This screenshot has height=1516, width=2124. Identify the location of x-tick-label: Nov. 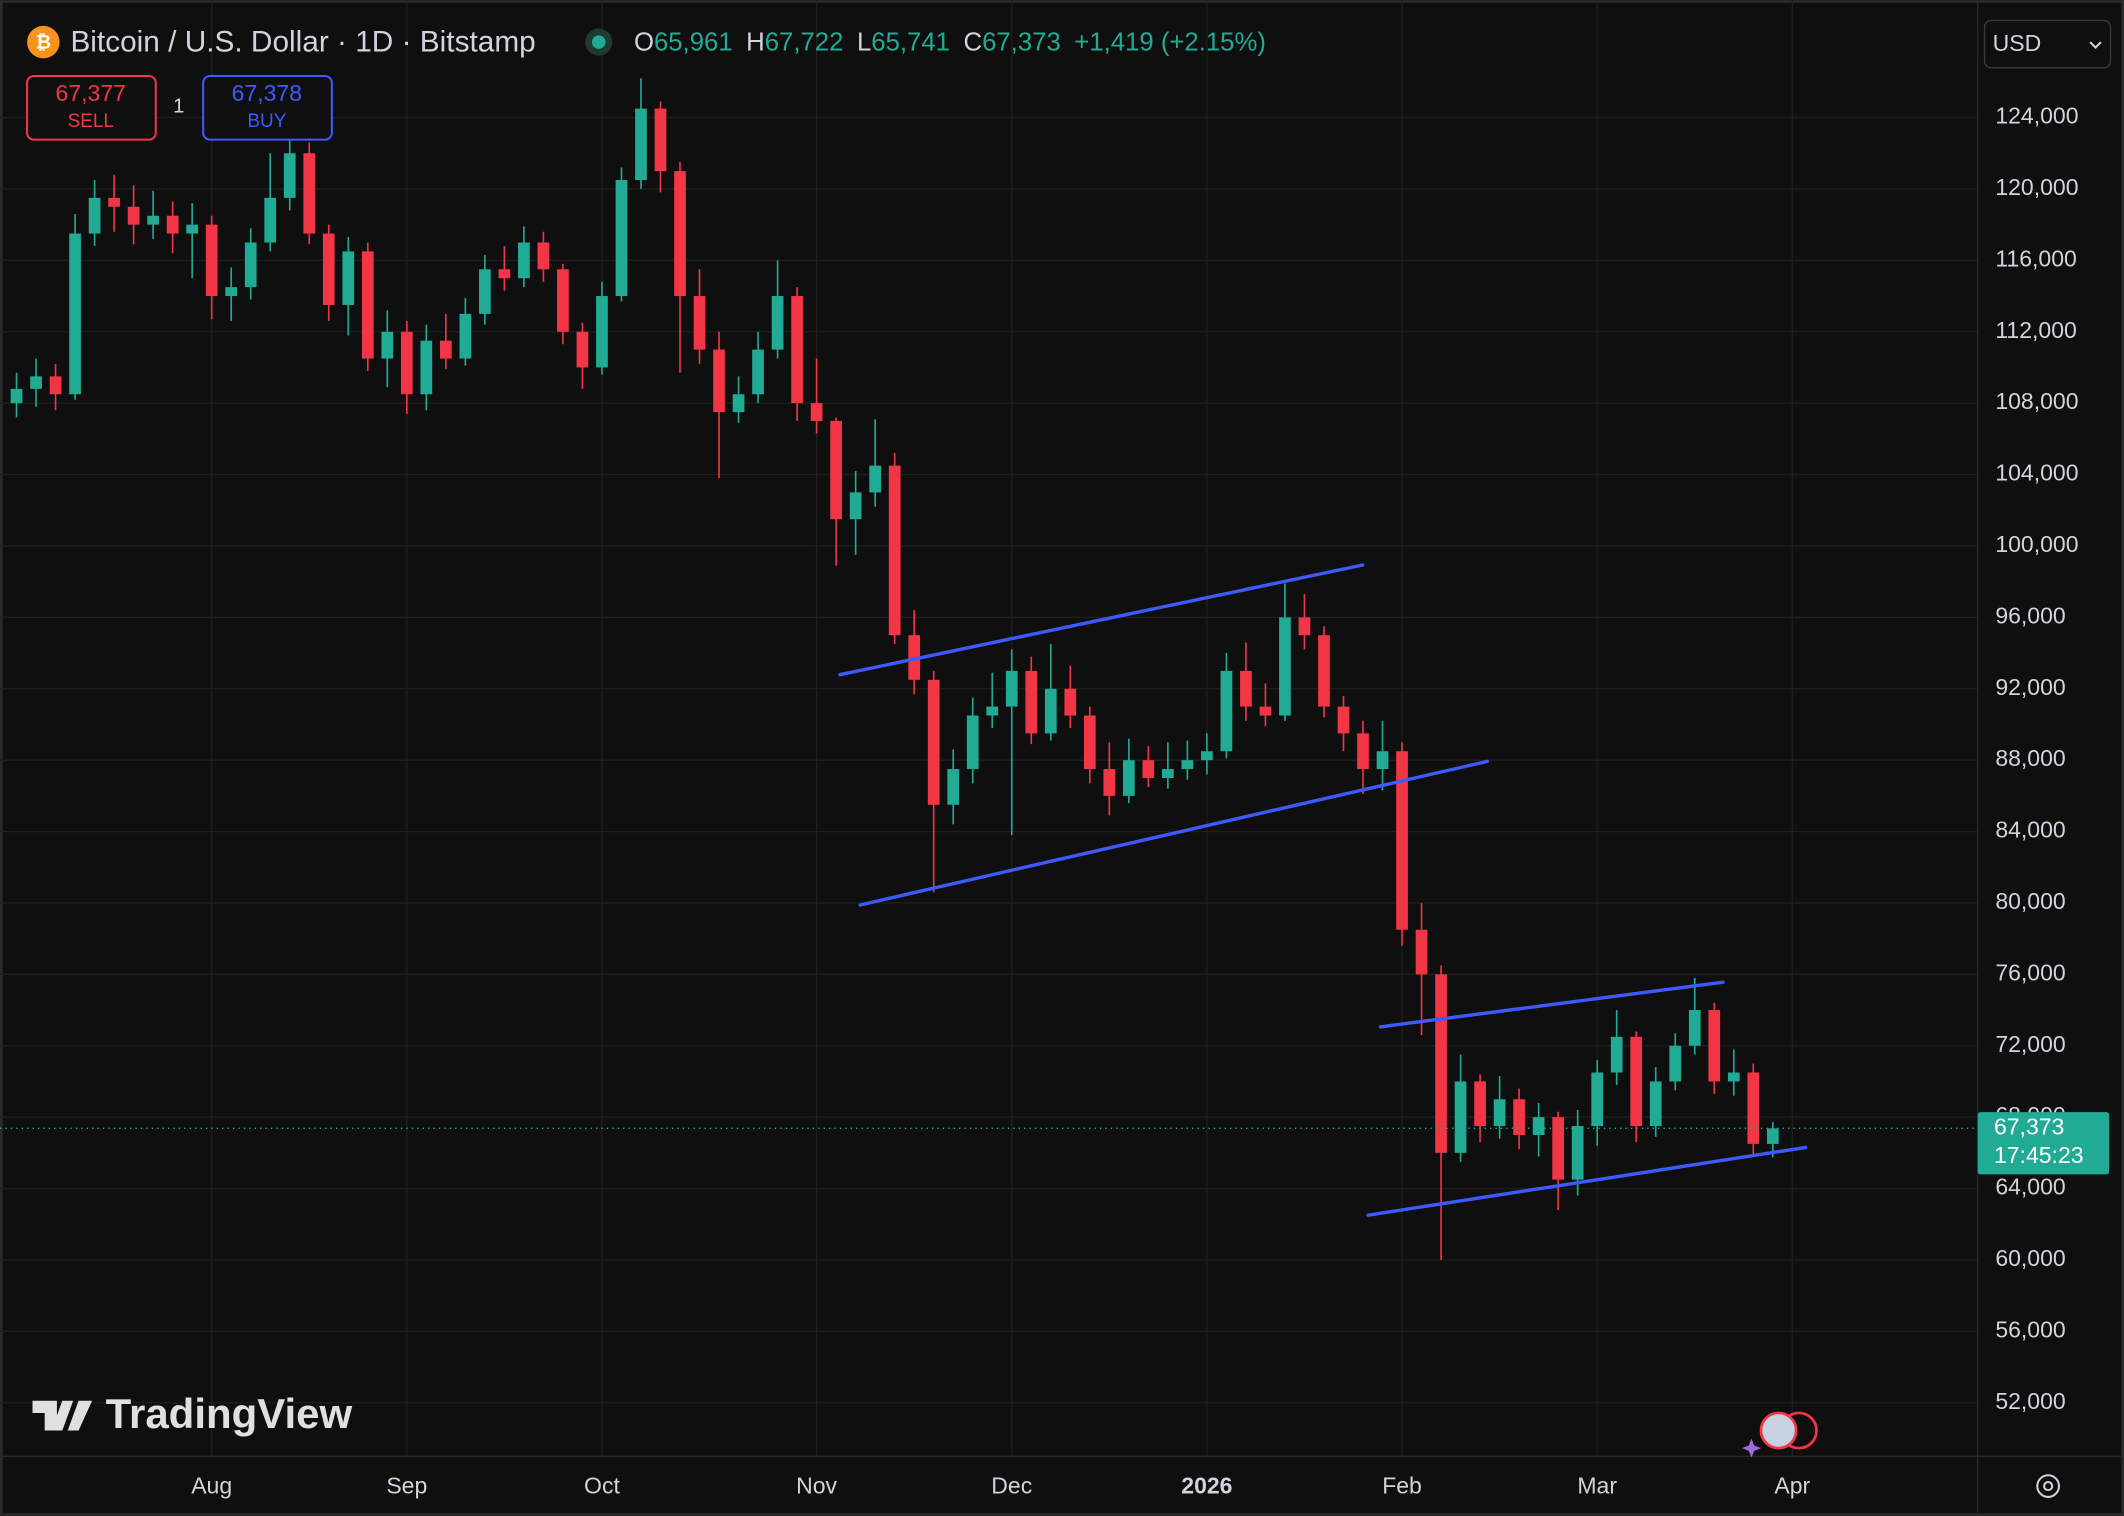
(816, 1486).